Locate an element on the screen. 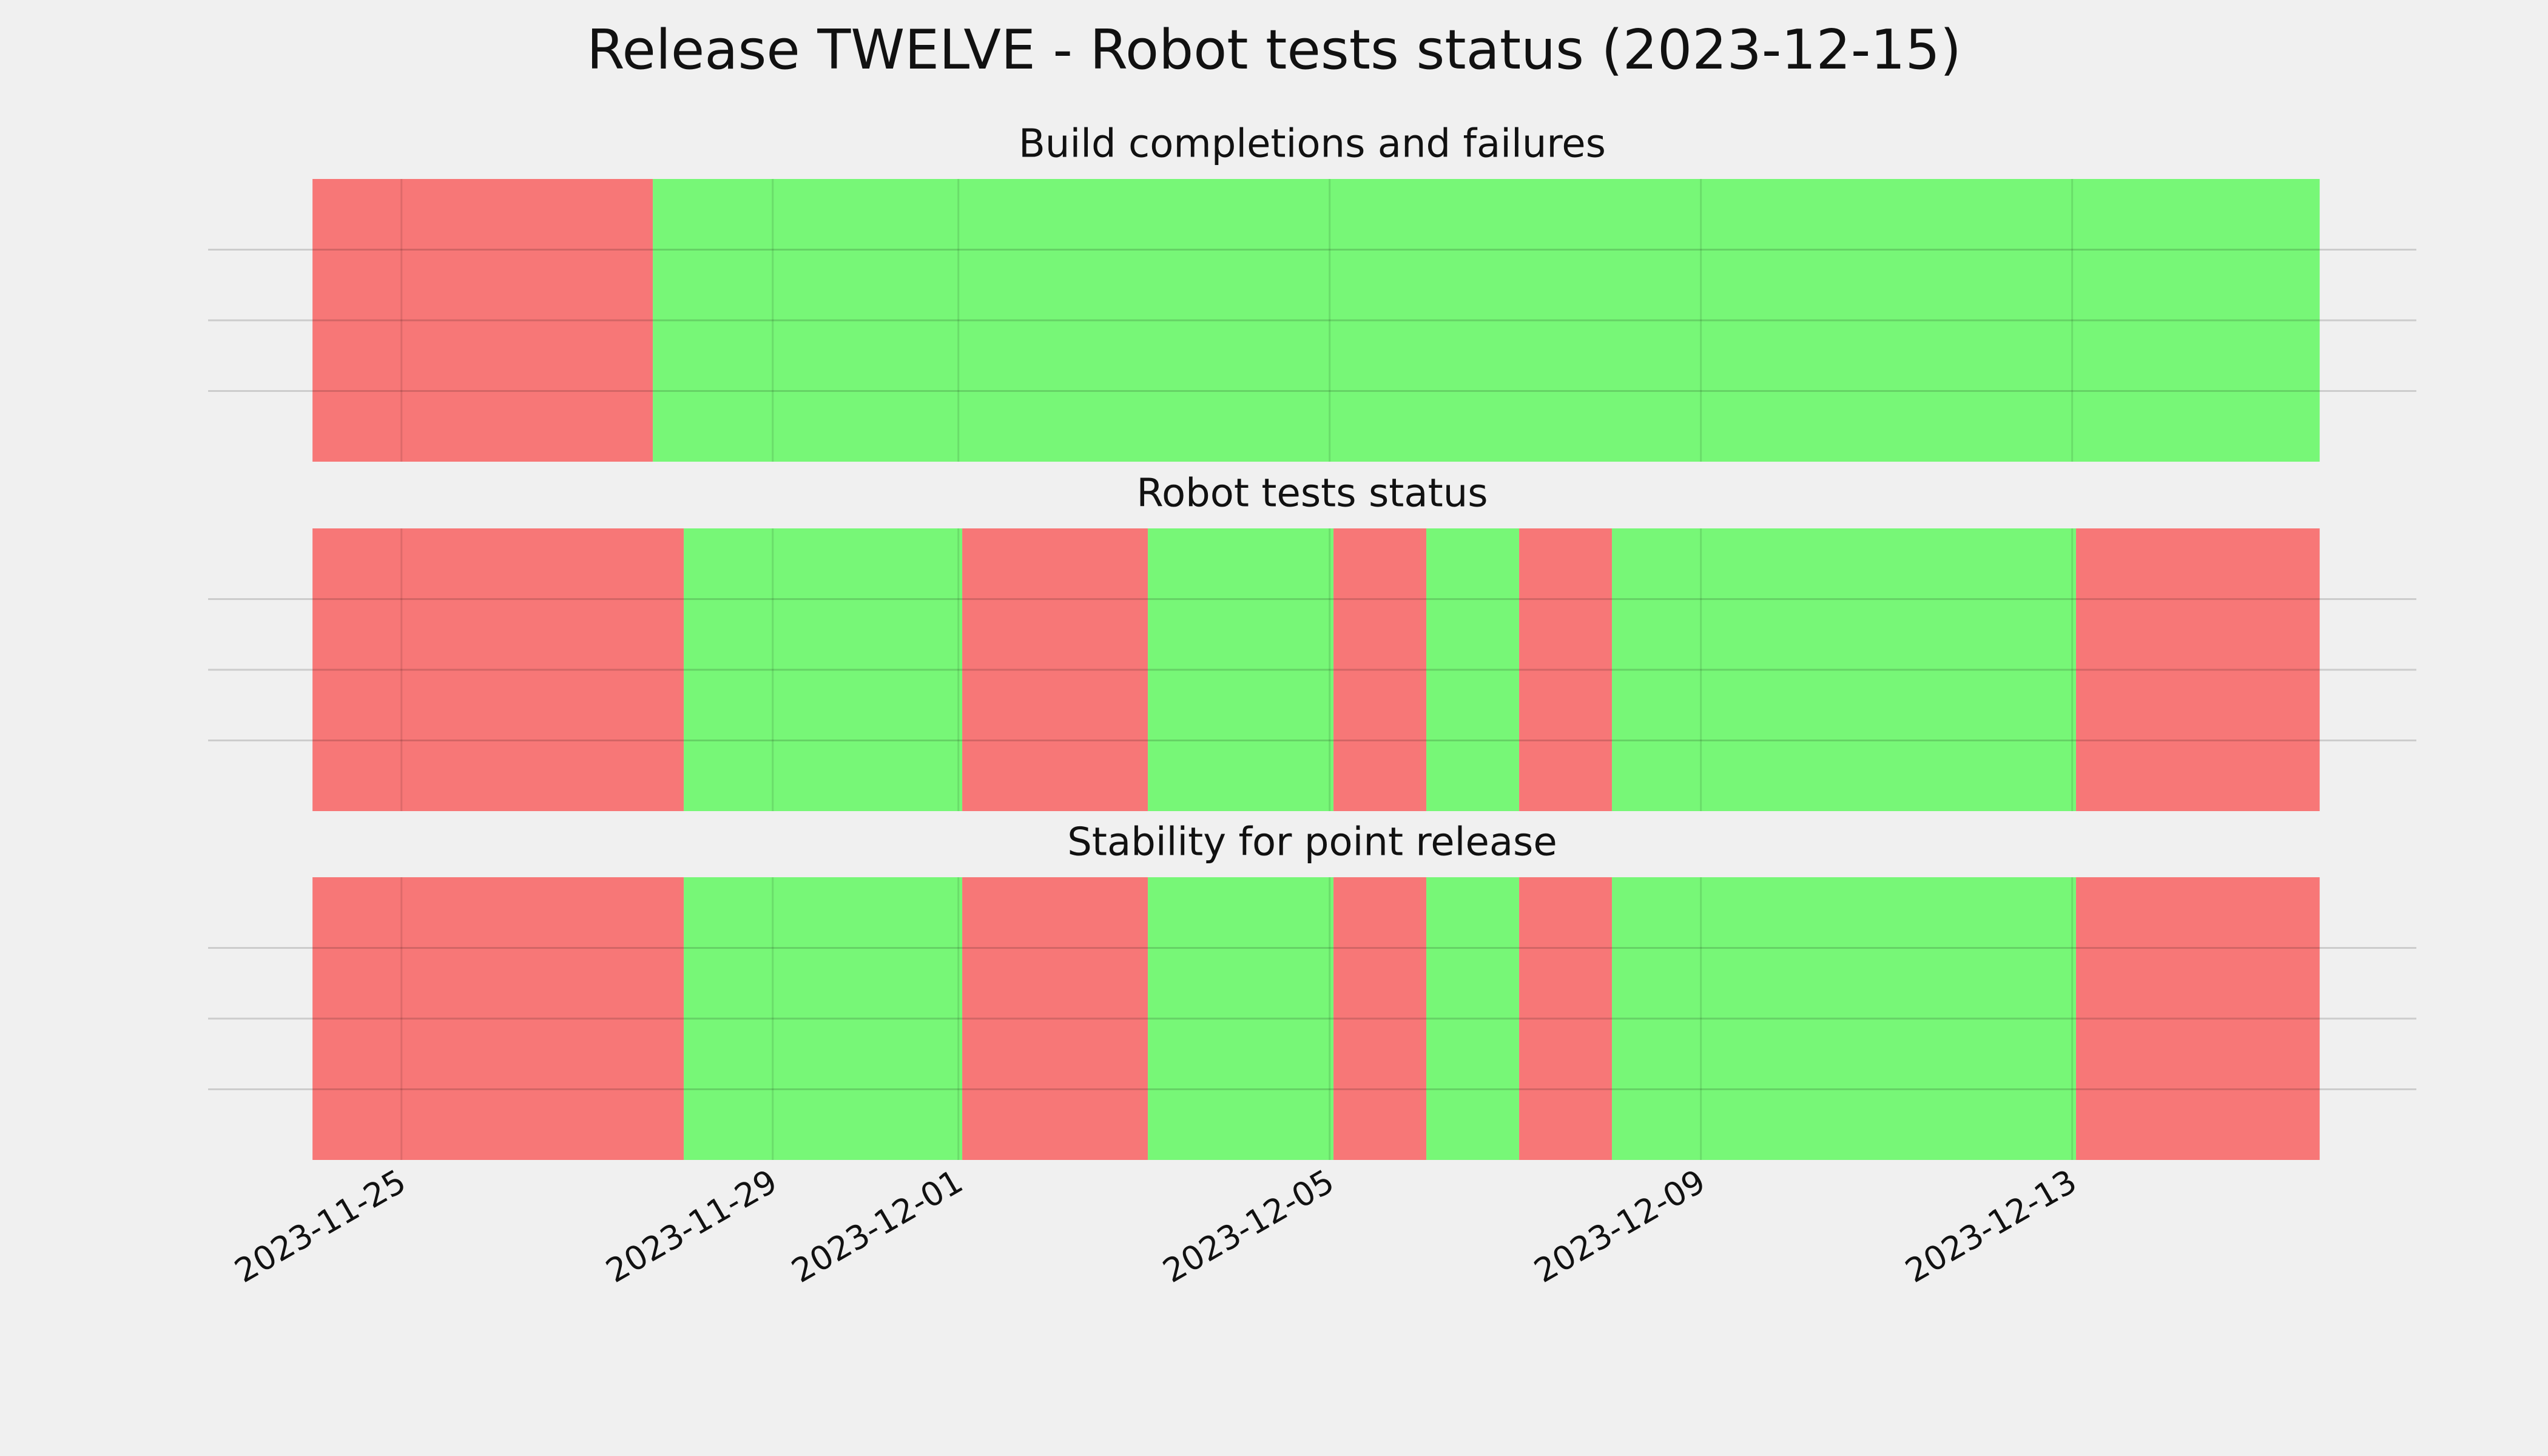  subplot-title: Build completions and failures is located at coordinates (1312, 144).